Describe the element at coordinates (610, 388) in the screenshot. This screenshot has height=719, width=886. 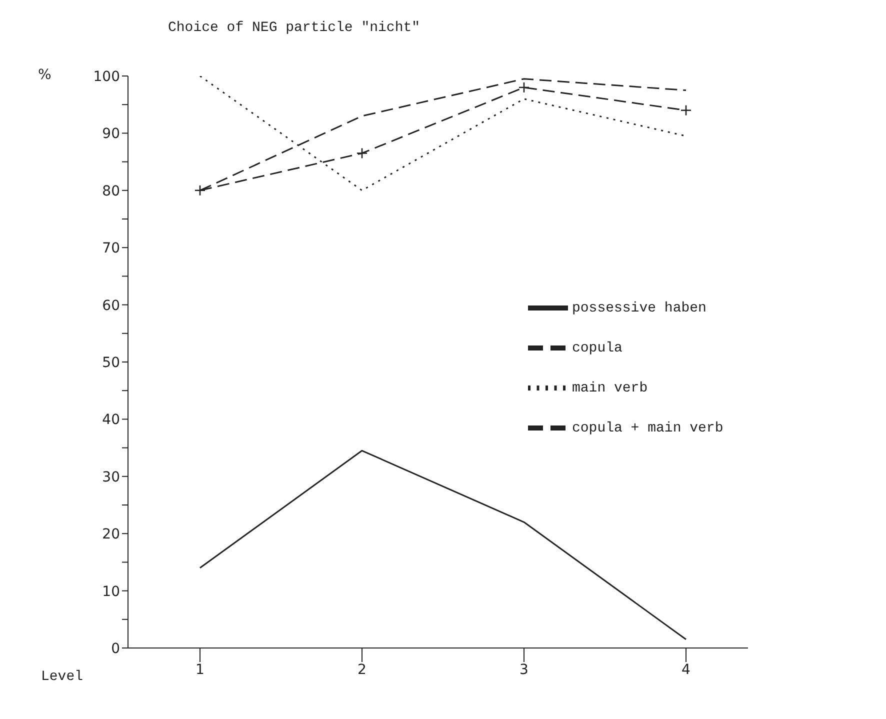
I see `legend-label: main verb` at that location.